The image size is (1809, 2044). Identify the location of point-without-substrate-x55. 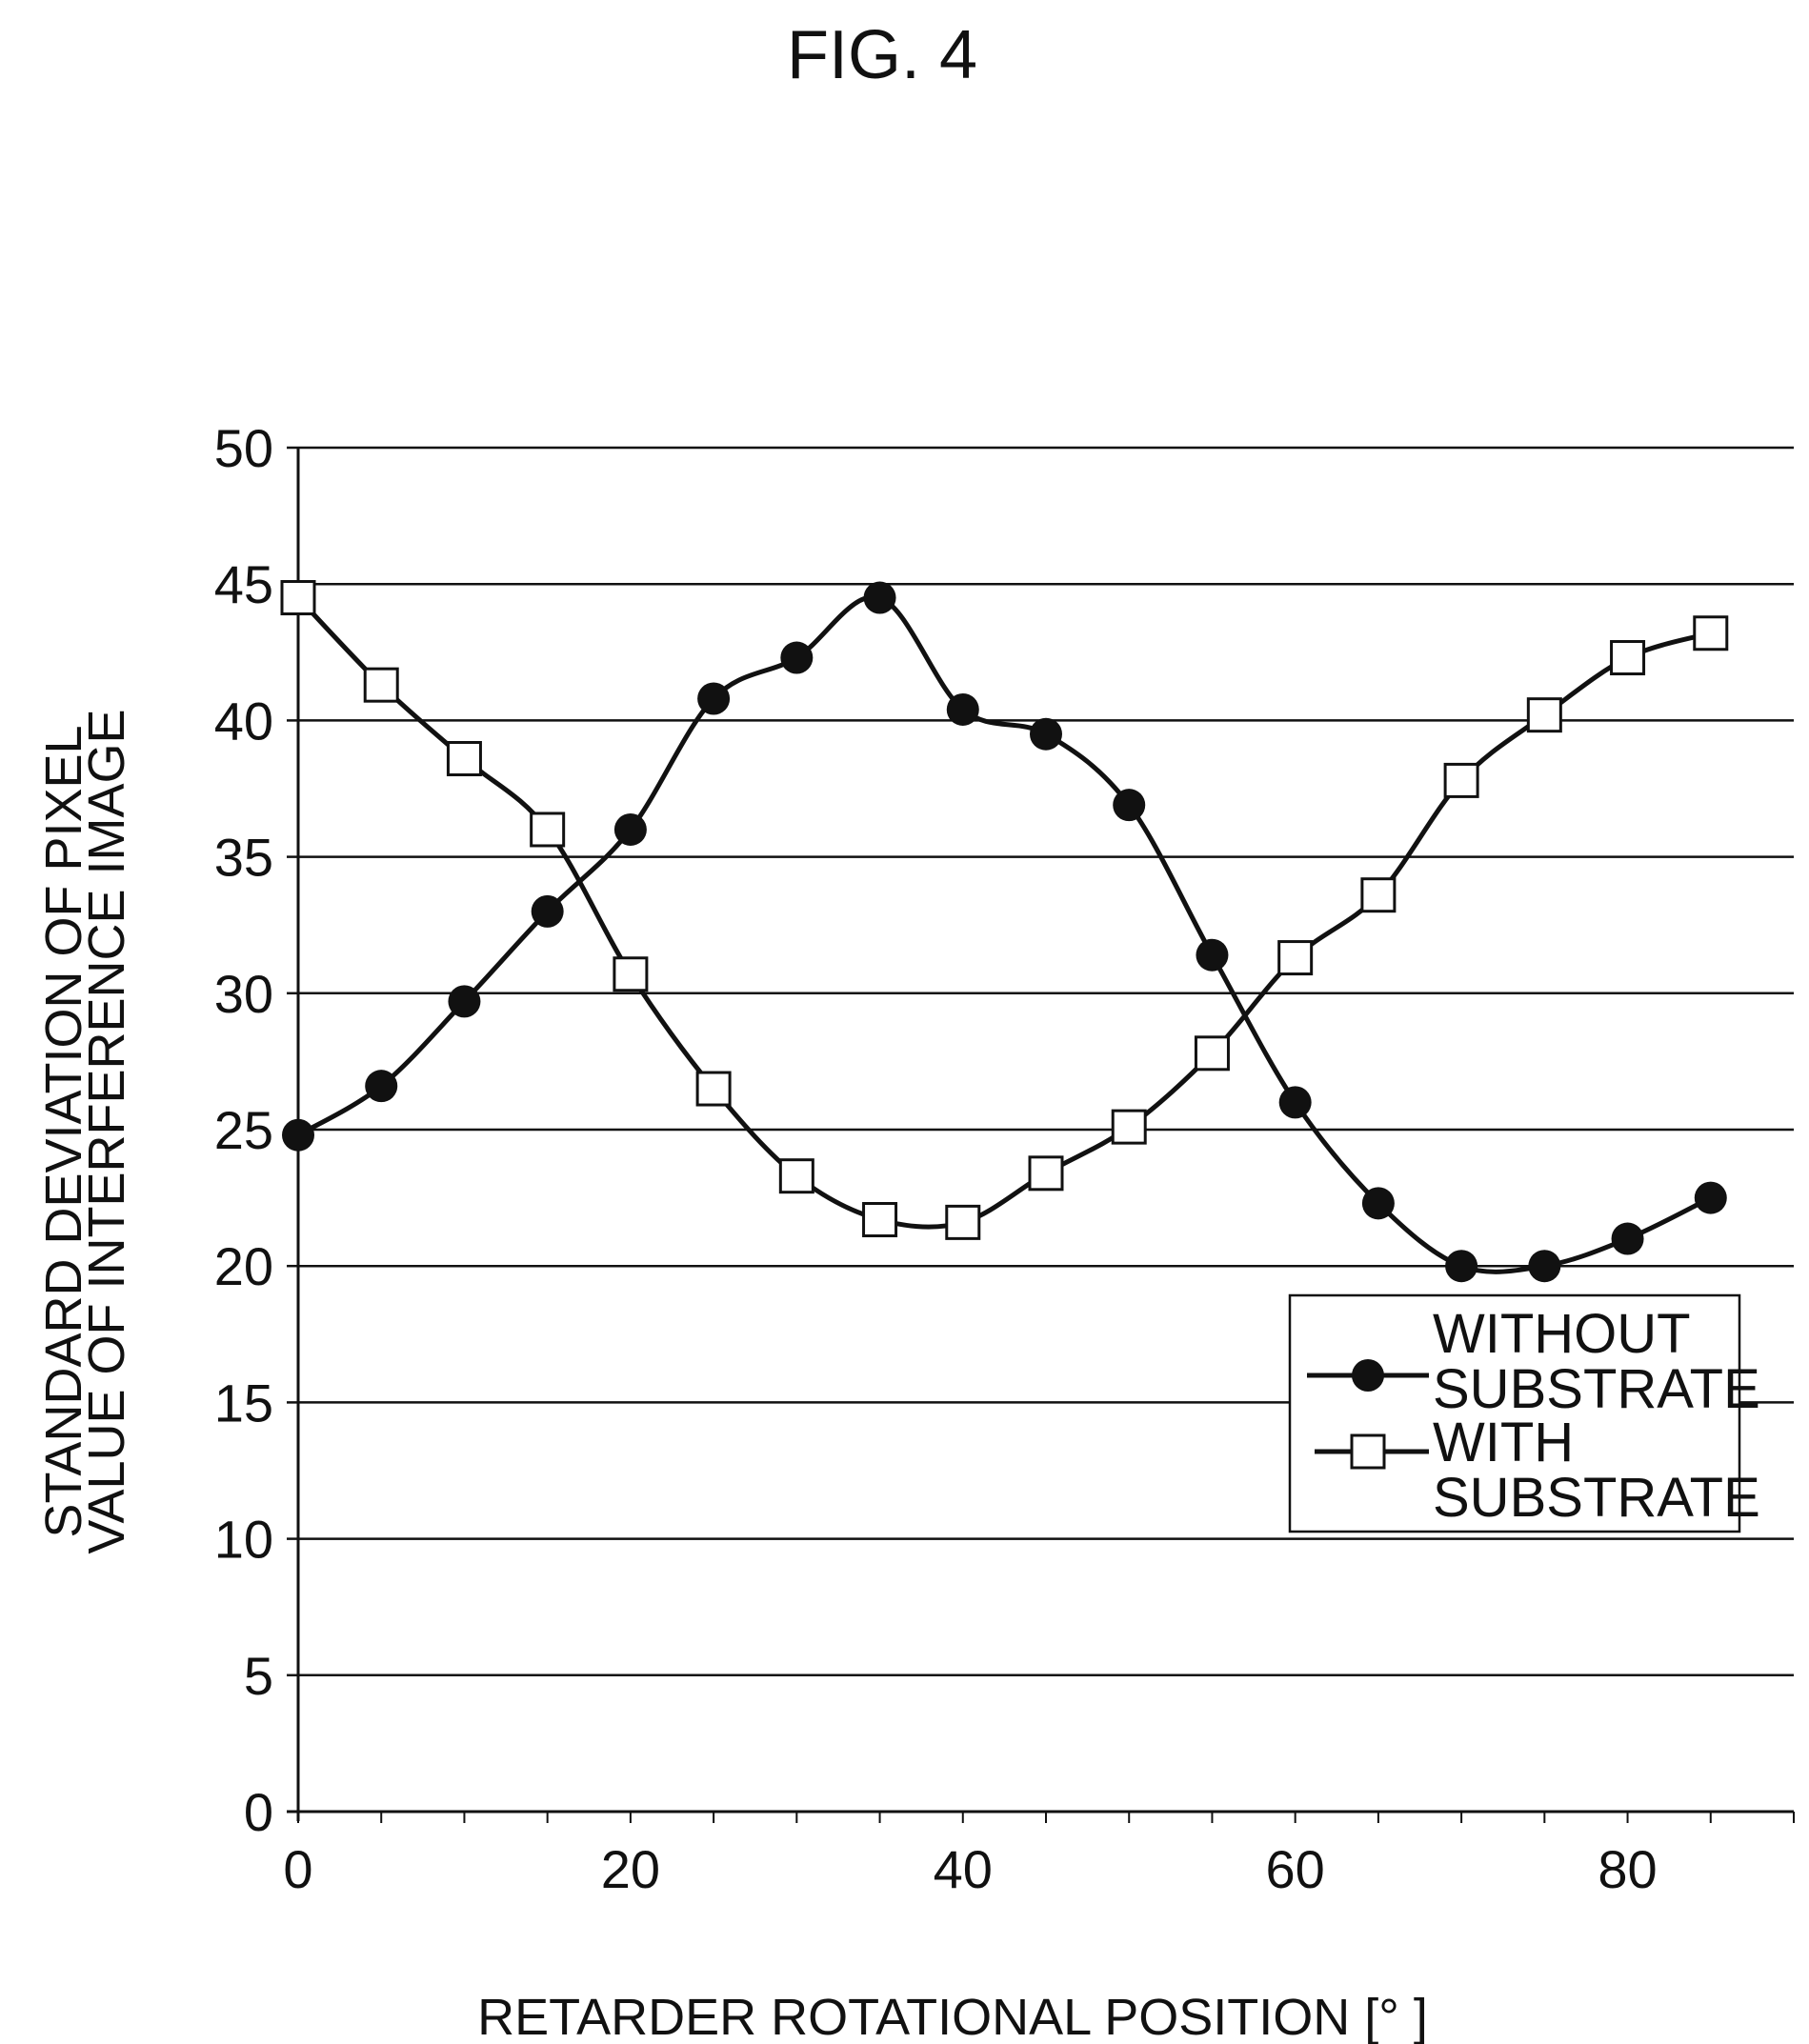
(1212, 955).